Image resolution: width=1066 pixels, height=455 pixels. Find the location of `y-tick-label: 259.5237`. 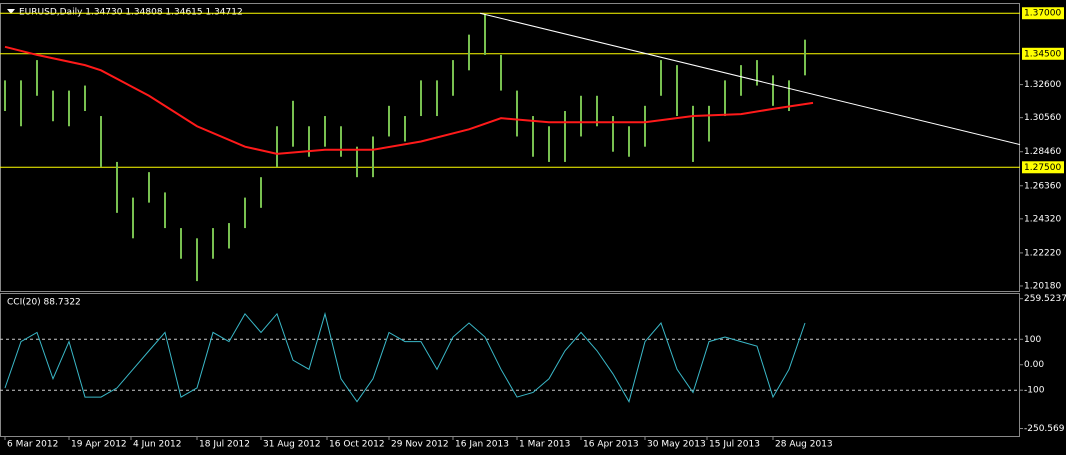

y-tick-label: 259.5237 is located at coordinates (1045, 299).